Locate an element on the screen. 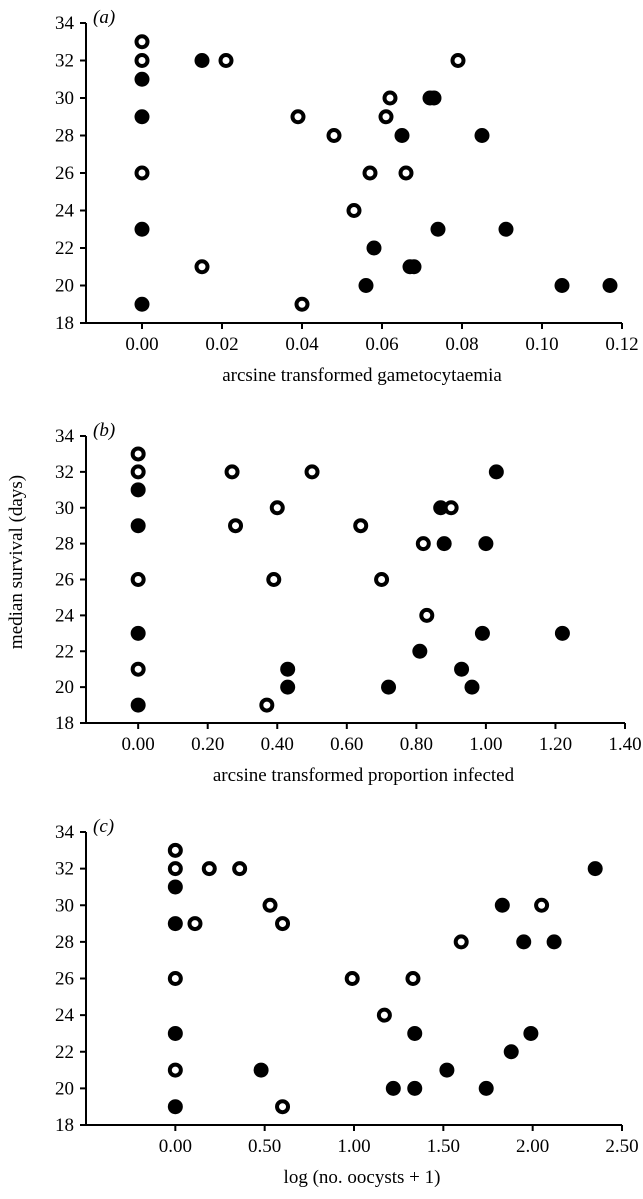 The width and height of the screenshot is (643, 1199). x-tick-label: 2.50 is located at coordinates (621, 1146).